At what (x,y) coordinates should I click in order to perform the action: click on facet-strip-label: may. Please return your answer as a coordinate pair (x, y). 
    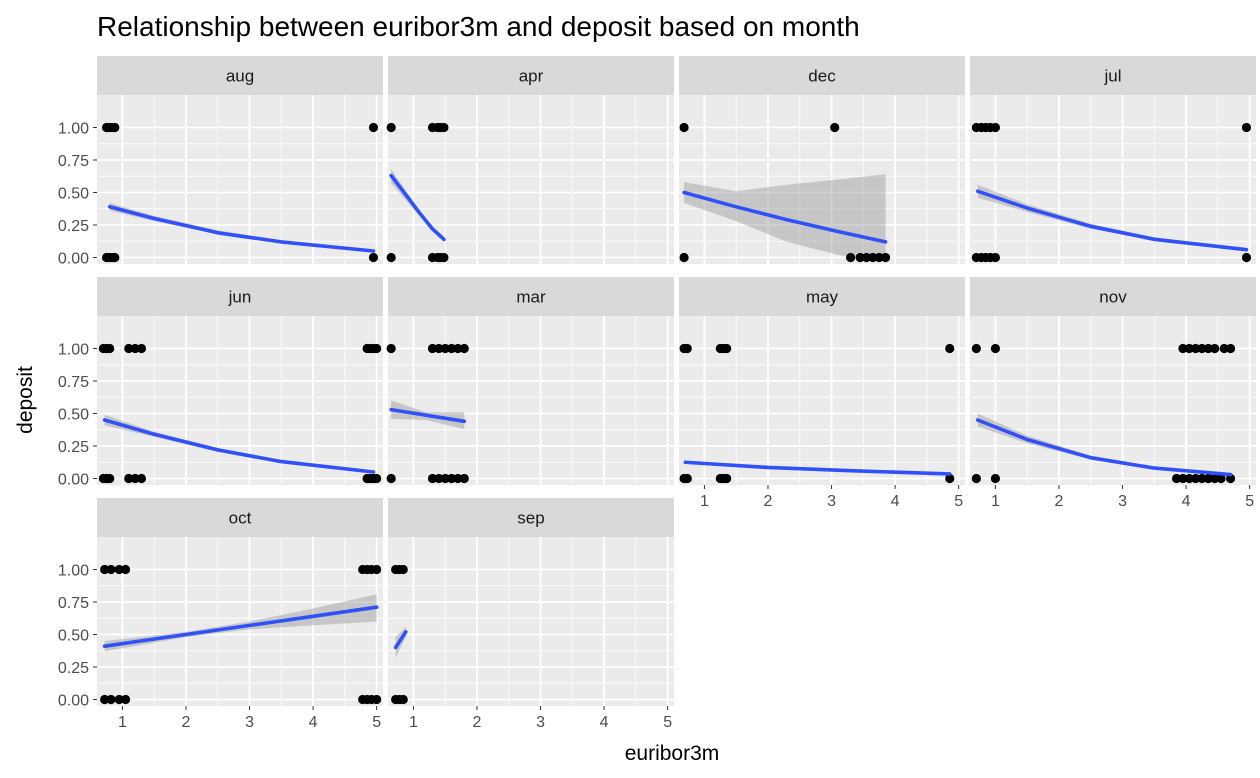
    Looking at the image, I should click on (822, 297).